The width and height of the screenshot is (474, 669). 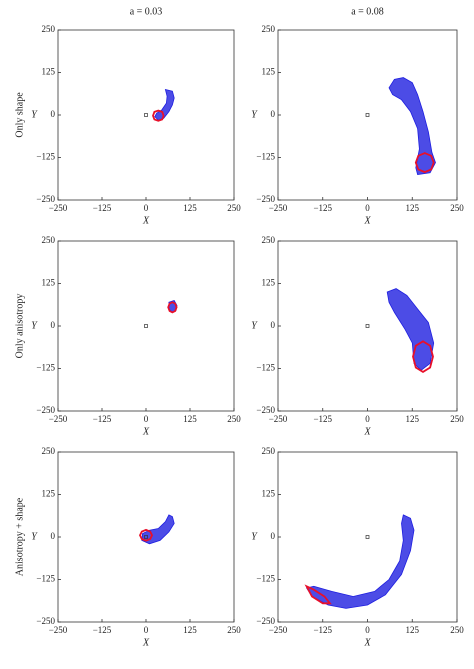 I want to click on row-label: Anisotropy + shape, so click(x=19, y=536).